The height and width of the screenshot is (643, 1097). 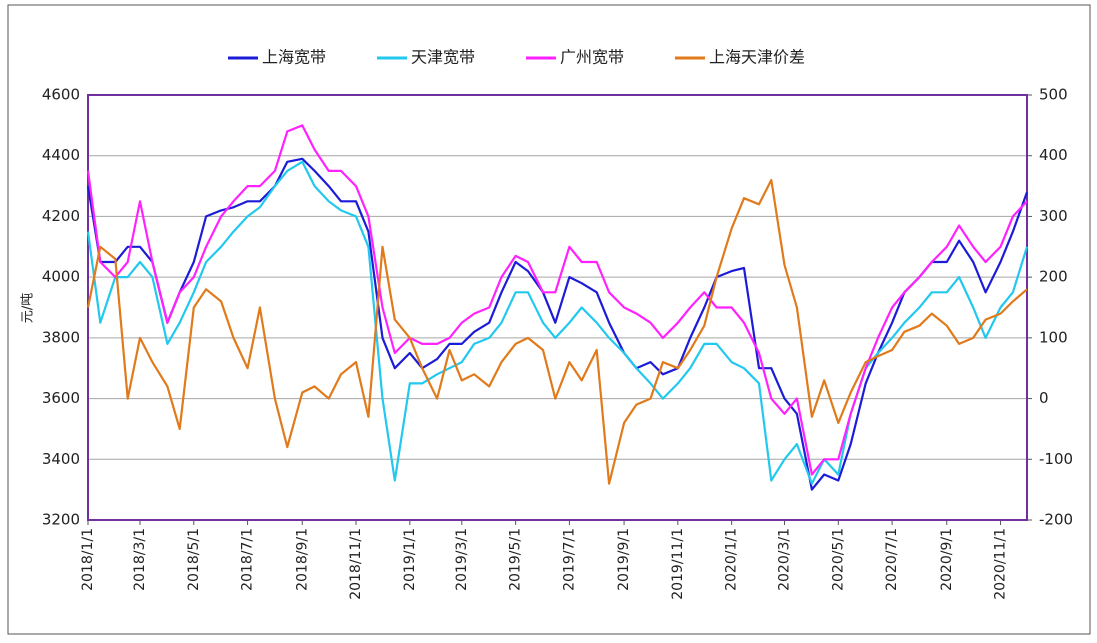 What do you see at coordinates (1044, 398) in the screenshot?
I see `y2-tick-label: 0` at bounding box center [1044, 398].